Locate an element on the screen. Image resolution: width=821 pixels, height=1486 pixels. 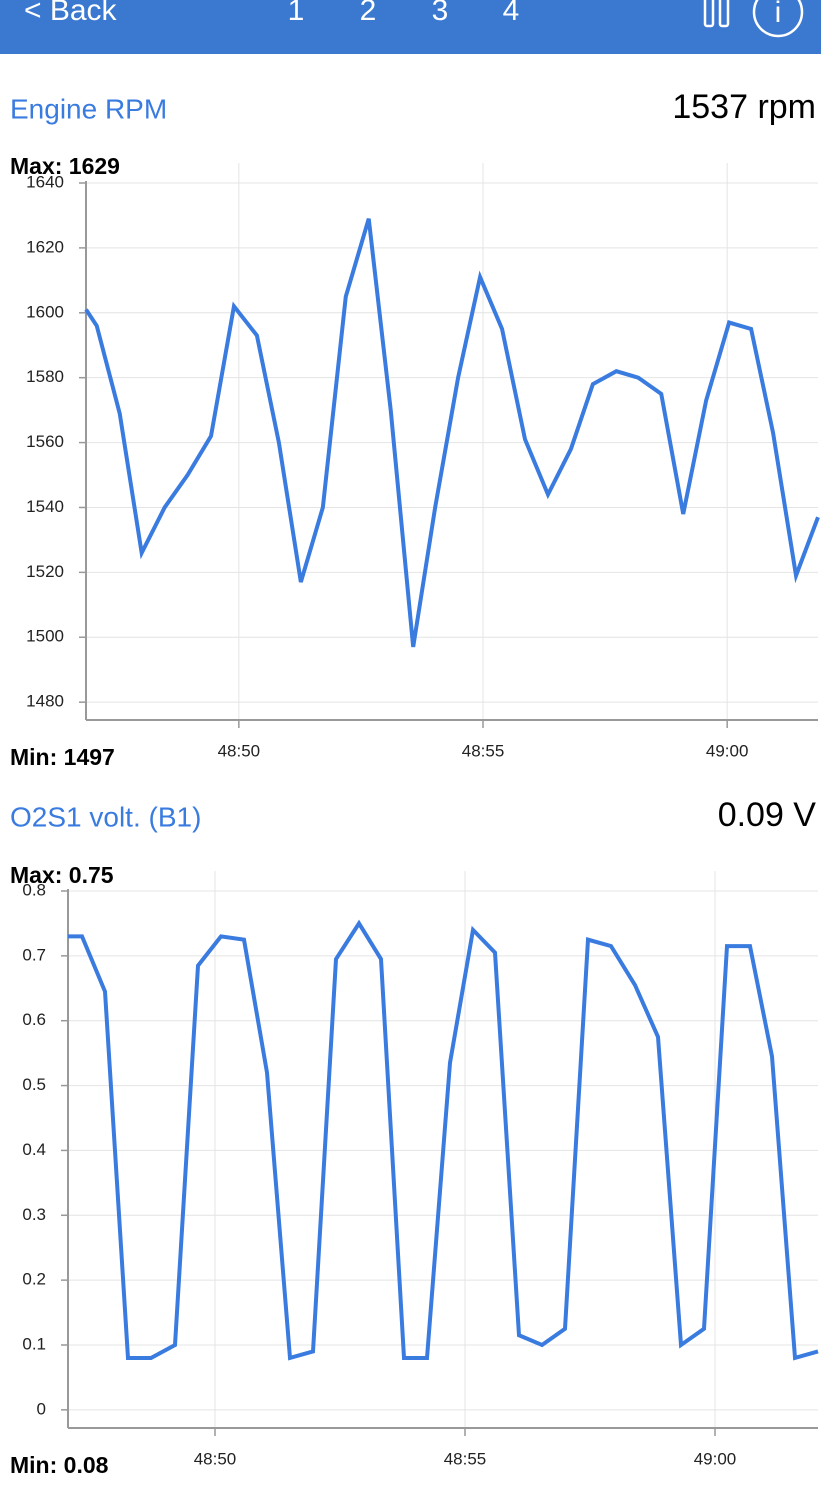
y-tick-label: 1600 is located at coordinates (45, 311).